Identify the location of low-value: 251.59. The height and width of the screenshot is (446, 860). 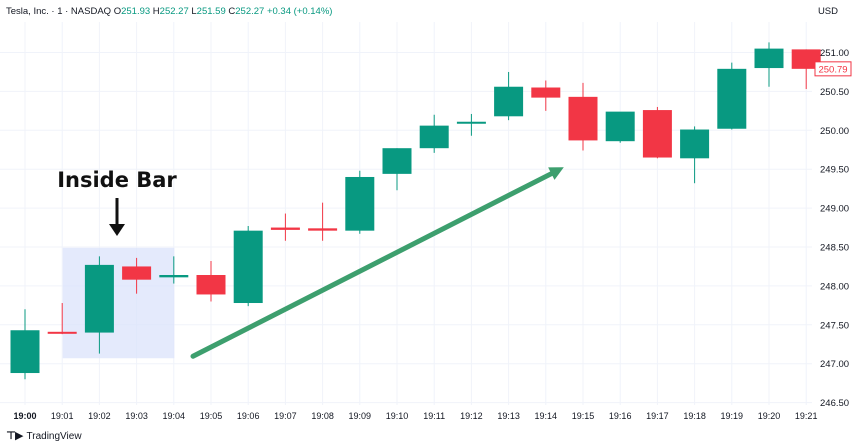
(211, 11).